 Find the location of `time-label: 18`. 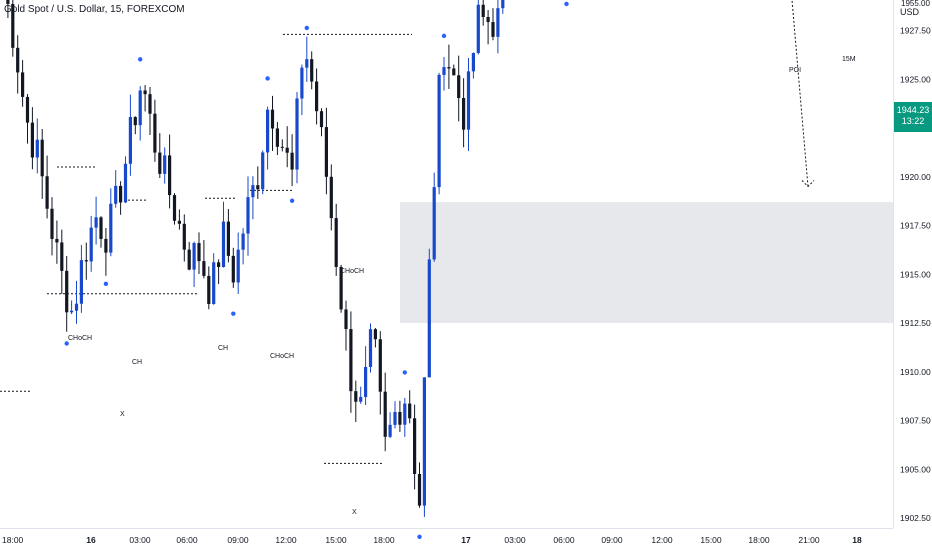

time-label: 18 is located at coordinates (857, 540).